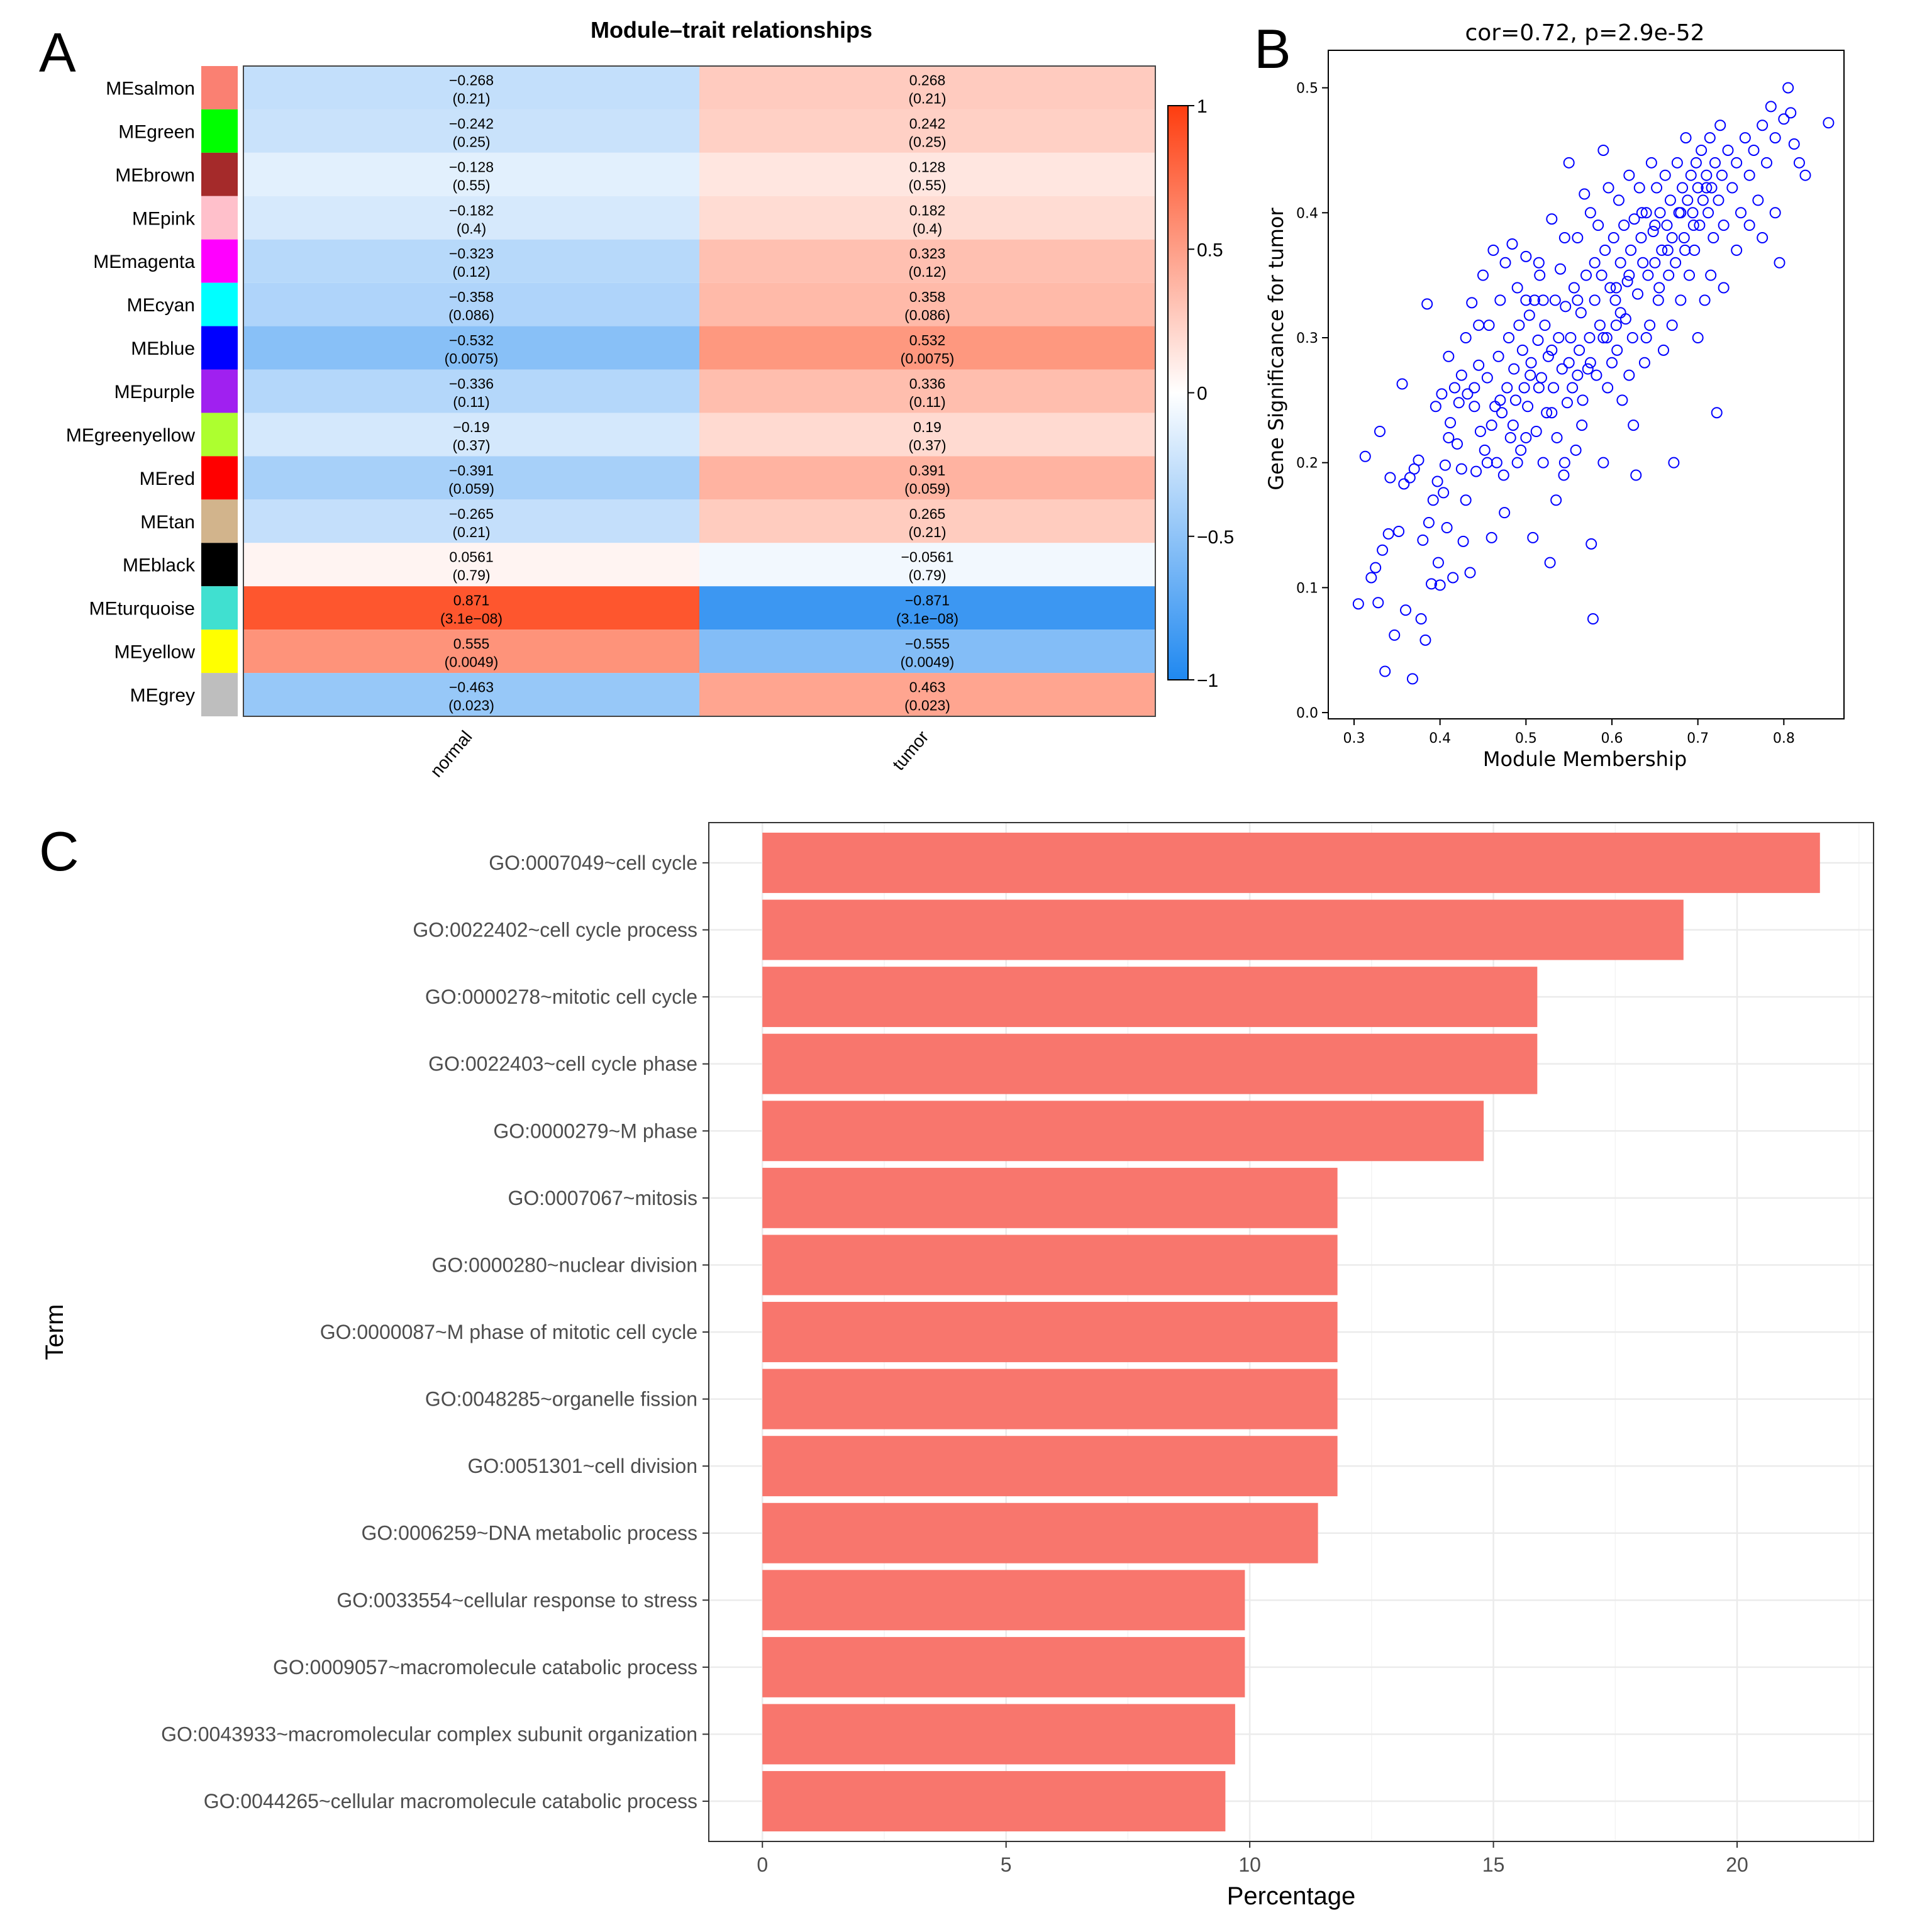  I want to click on cell-pvalue: (0.21), so click(471, 98).